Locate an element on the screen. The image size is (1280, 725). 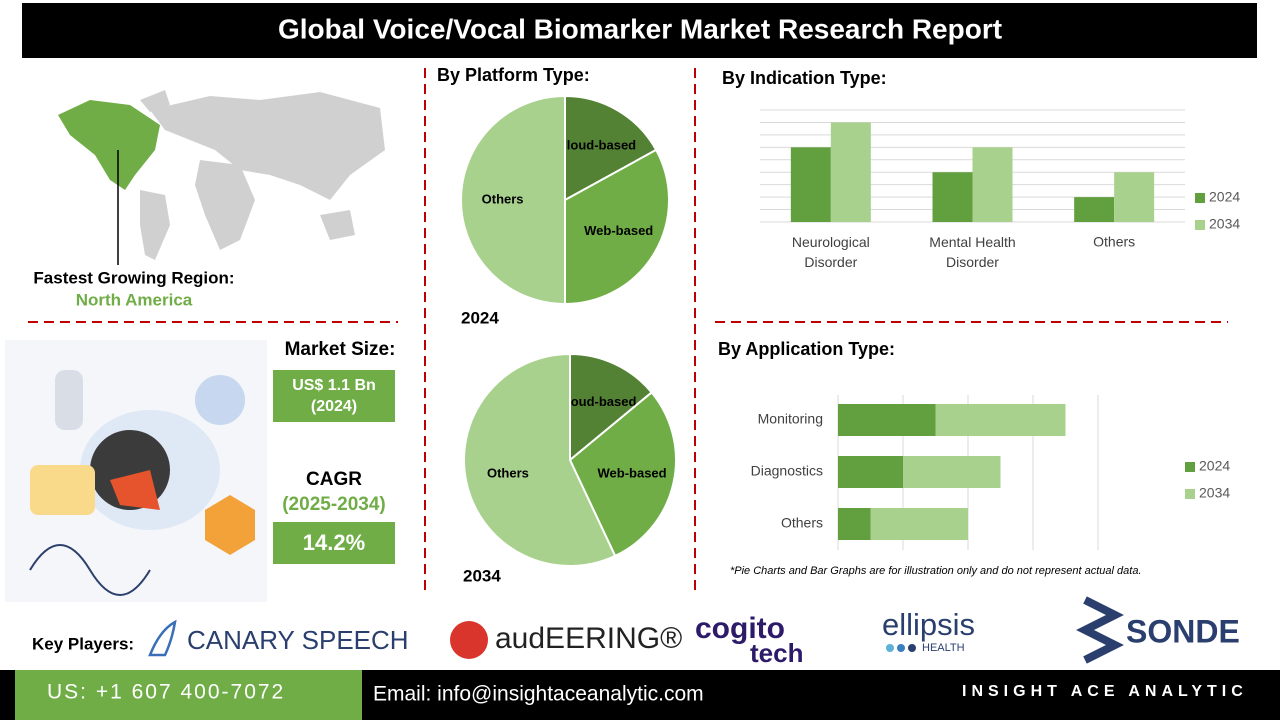
title-bar is located at coordinates (639, 30).